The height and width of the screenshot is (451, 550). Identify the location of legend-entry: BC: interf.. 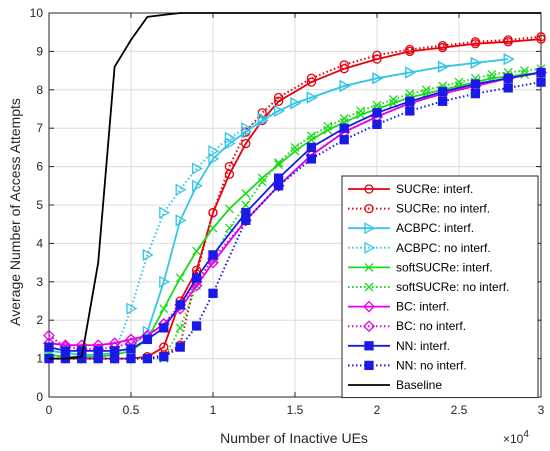
(398, 307).